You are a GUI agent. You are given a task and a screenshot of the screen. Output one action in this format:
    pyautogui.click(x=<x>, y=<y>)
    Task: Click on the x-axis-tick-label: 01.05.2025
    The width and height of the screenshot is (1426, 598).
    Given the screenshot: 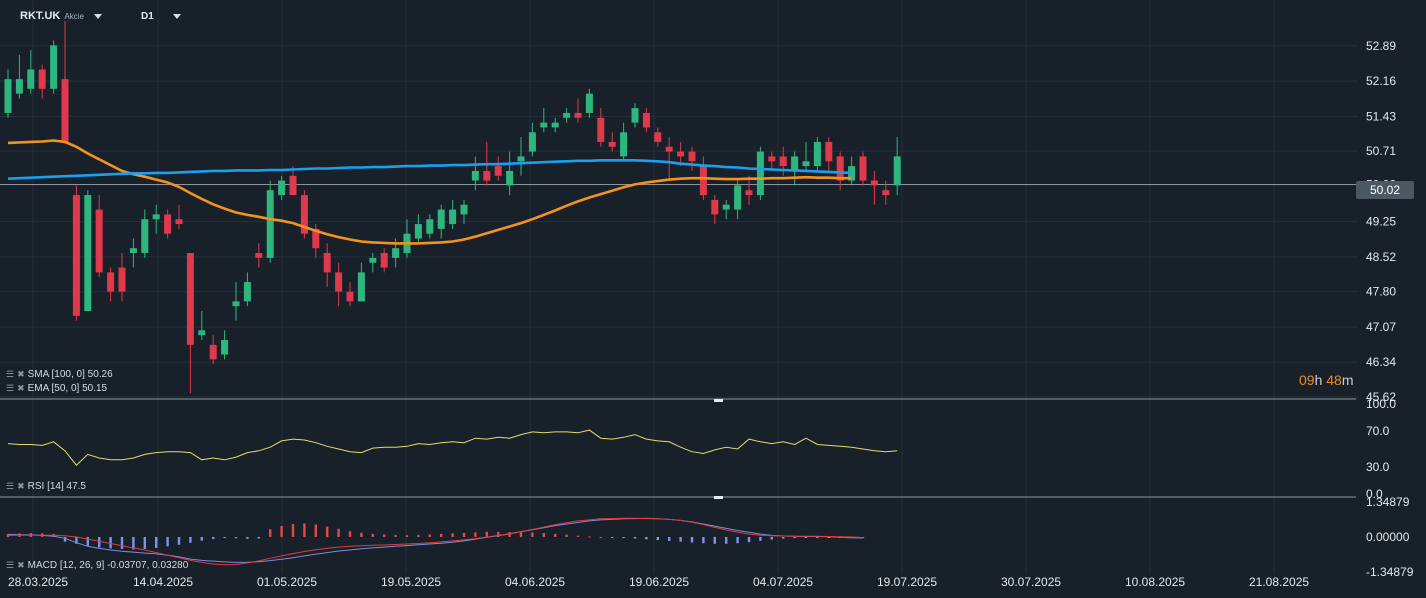 What is the action you would take?
    pyautogui.click(x=287, y=582)
    